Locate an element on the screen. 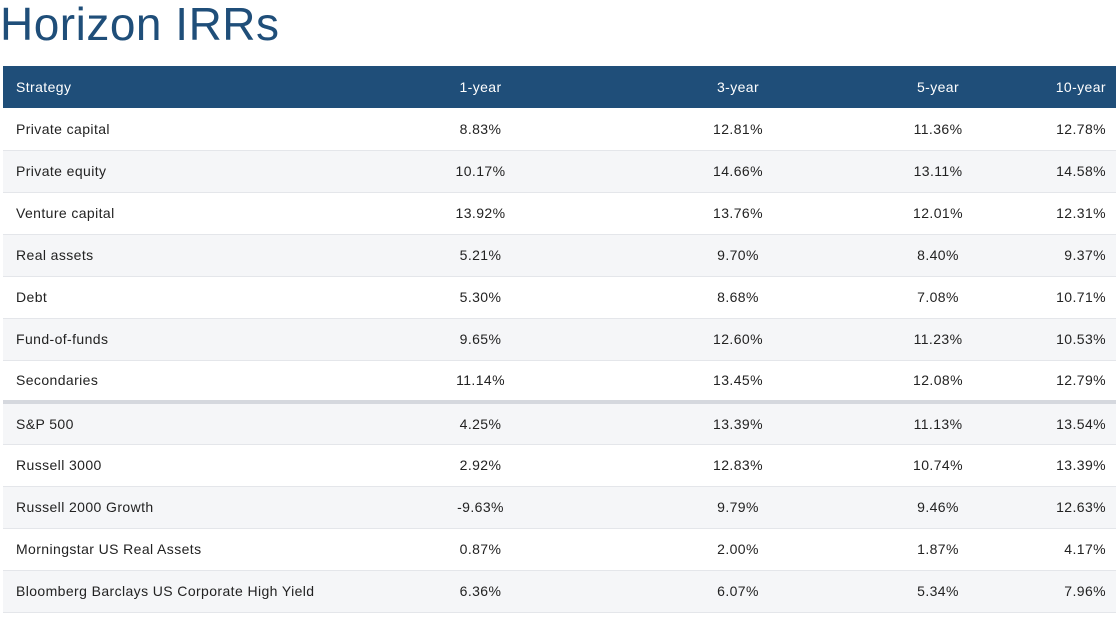 This screenshot has height=621, width=1116. irr-5-year-cell: 11.23% is located at coordinates (938, 339).